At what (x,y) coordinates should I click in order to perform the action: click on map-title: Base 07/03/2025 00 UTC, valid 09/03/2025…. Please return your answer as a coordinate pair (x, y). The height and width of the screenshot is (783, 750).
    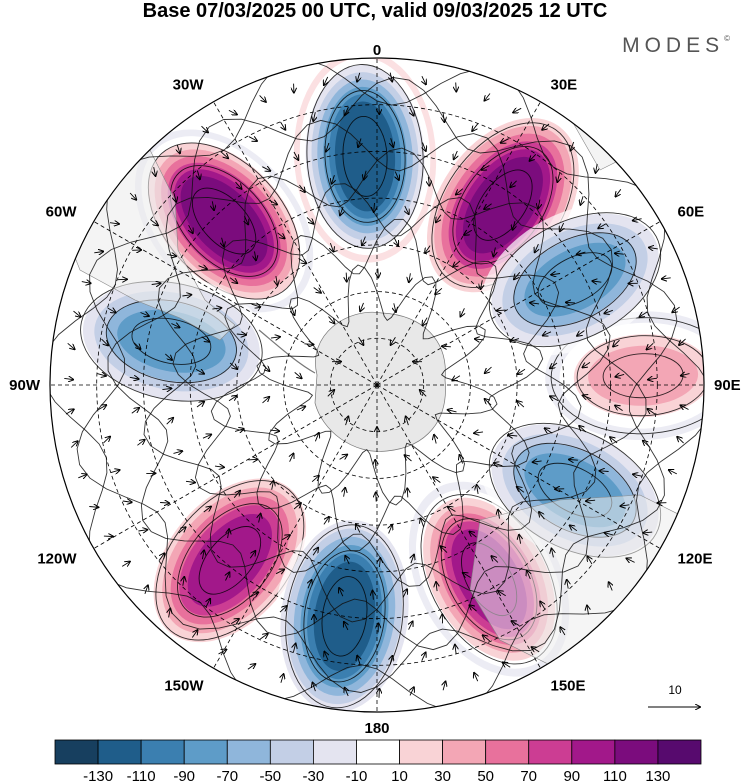
    Looking at the image, I should click on (375, 11).